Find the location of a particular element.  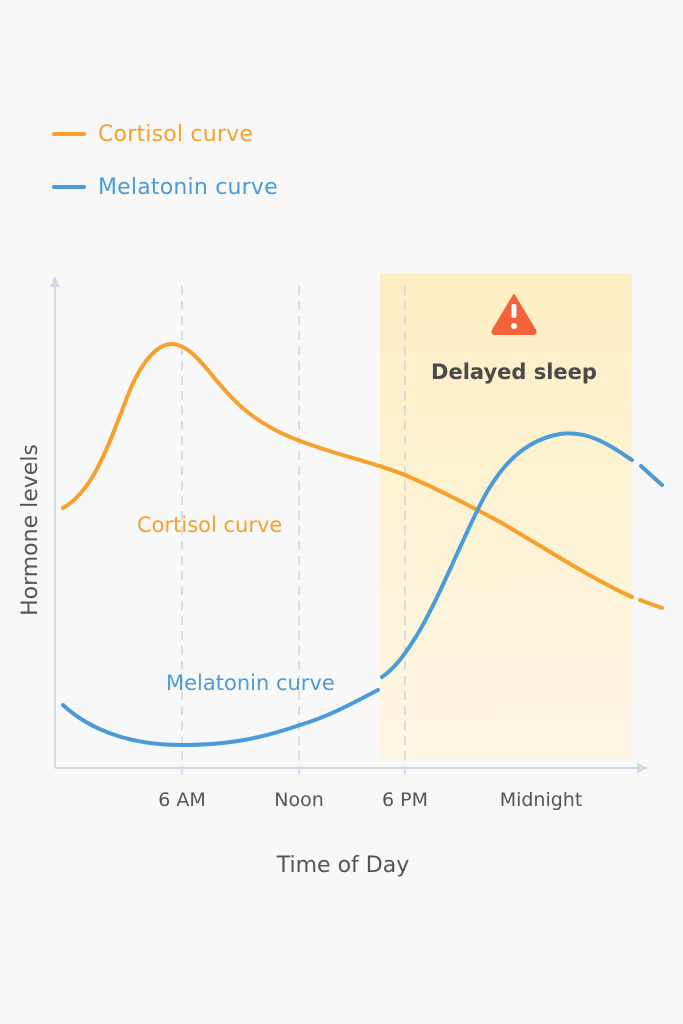

melatonin-line-upper is located at coordinates (507, 555).